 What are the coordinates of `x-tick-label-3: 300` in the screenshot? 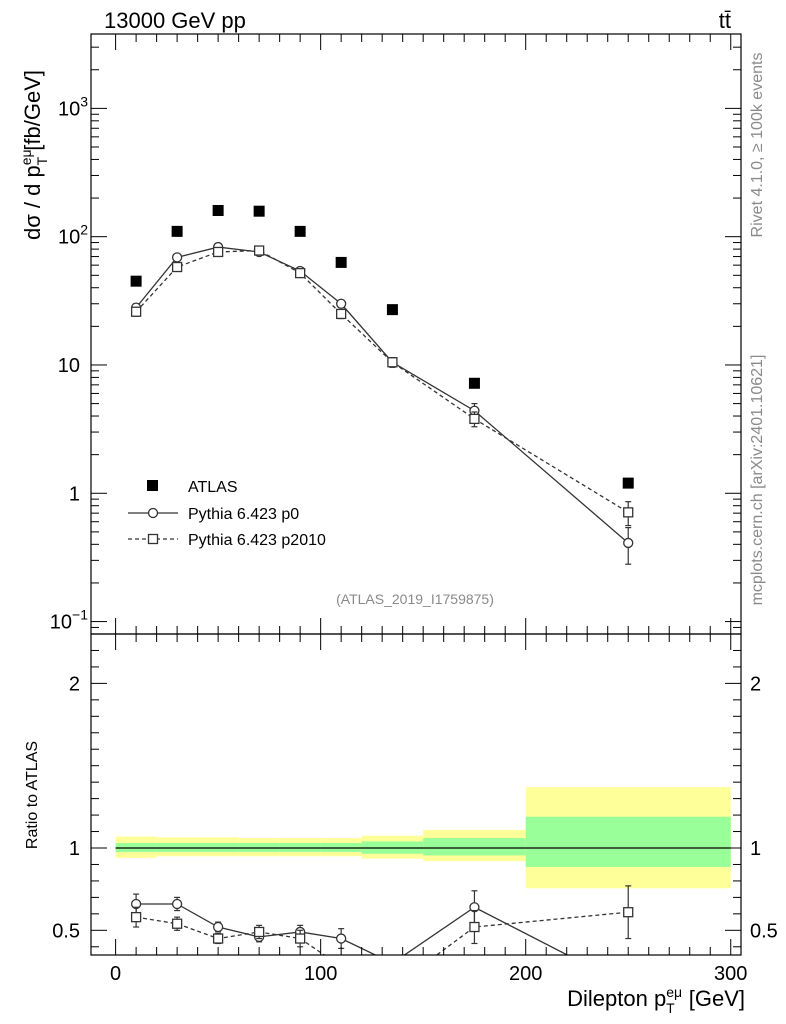 It's located at (730, 974).